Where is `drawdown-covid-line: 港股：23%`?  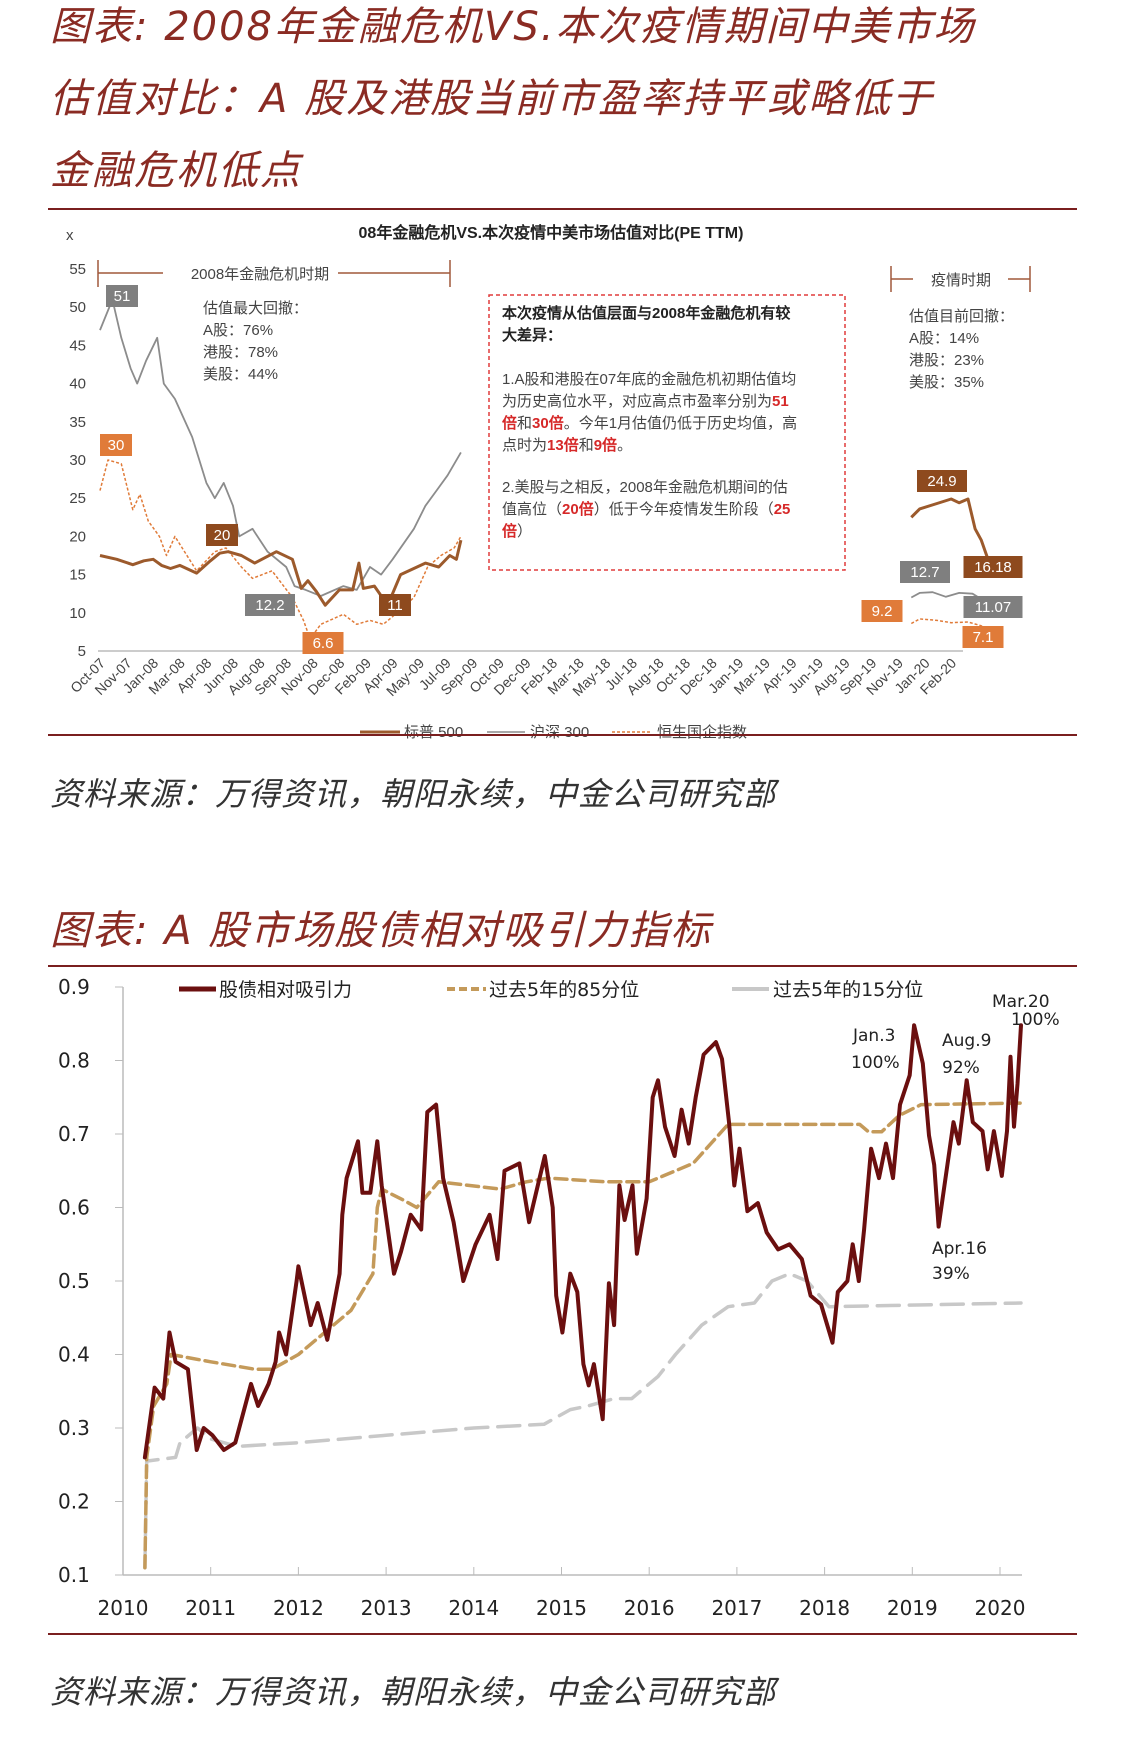 drawdown-covid-line: 港股：23% is located at coordinates (946, 360).